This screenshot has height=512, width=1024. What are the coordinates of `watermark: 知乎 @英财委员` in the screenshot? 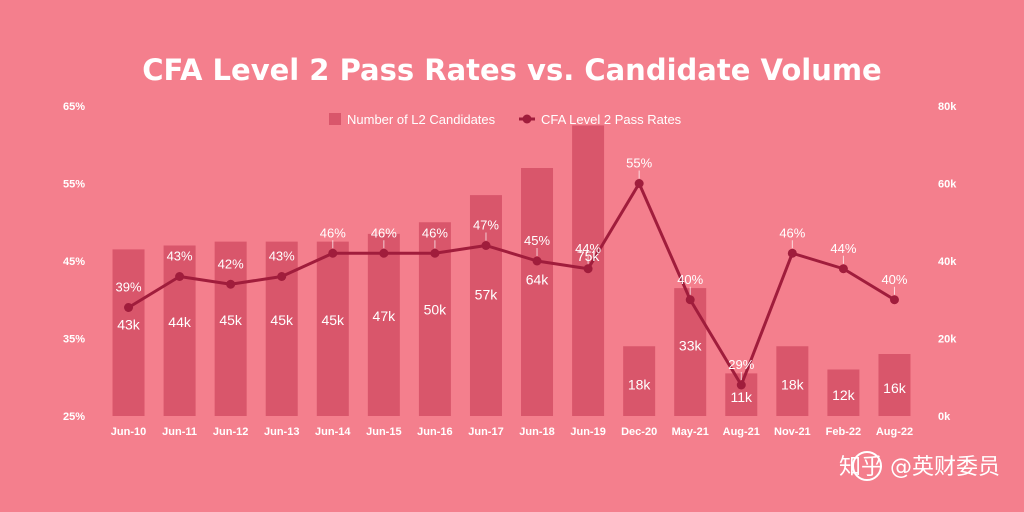 It's located at (919, 466).